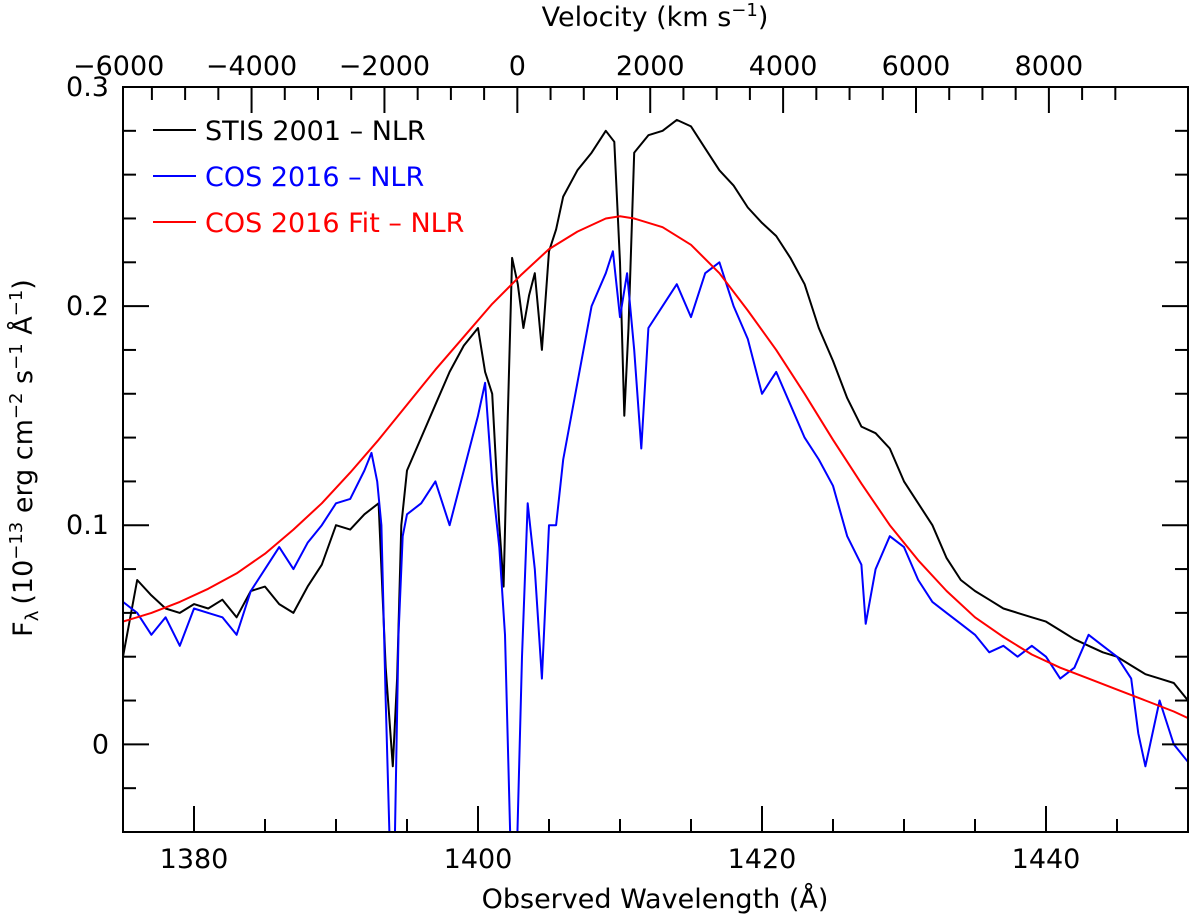 The height and width of the screenshot is (919, 1200). What do you see at coordinates (23, 470) in the screenshot?
I see `y-axis-units-rest1: erg cm` at bounding box center [23, 470].